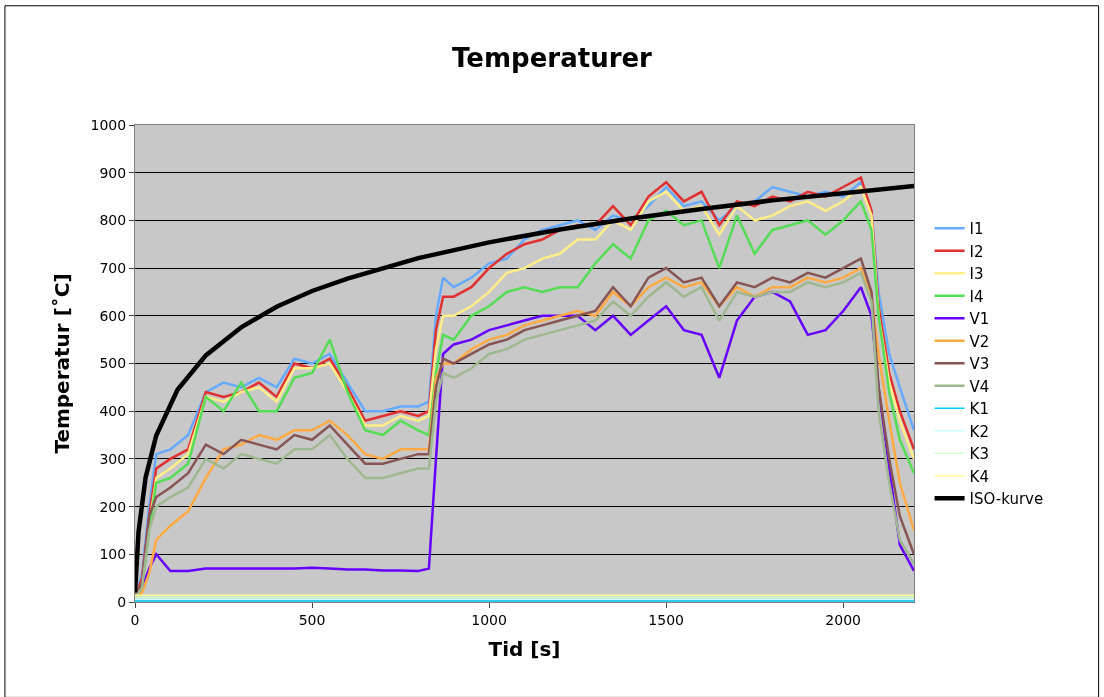 This screenshot has height=697, width=1104. Describe the element at coordinates (976, 296) in the screenshot. I see `legend-label: I4` at that location.